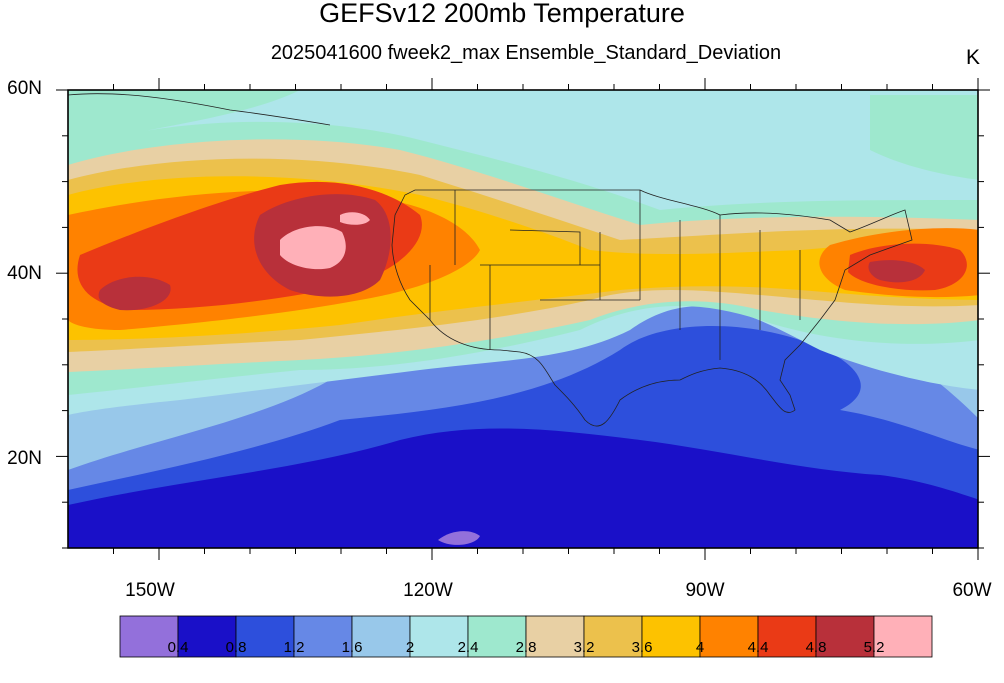 This screenshot has height=683, width=1004. Describe the element at coordinates (526, 647) in the screenshot. I see `colorbar-label: 2.8` at that location.